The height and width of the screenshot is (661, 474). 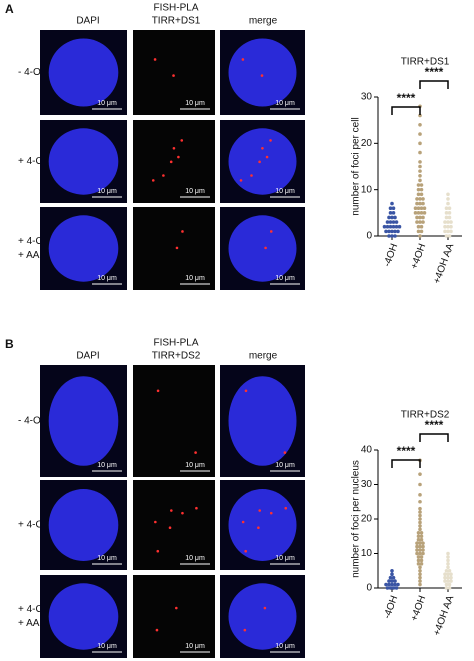 What do you see at coordinates (87, 356) in the screenshot?
I see `column-title: DAPI` at bounding box center [87, 356].